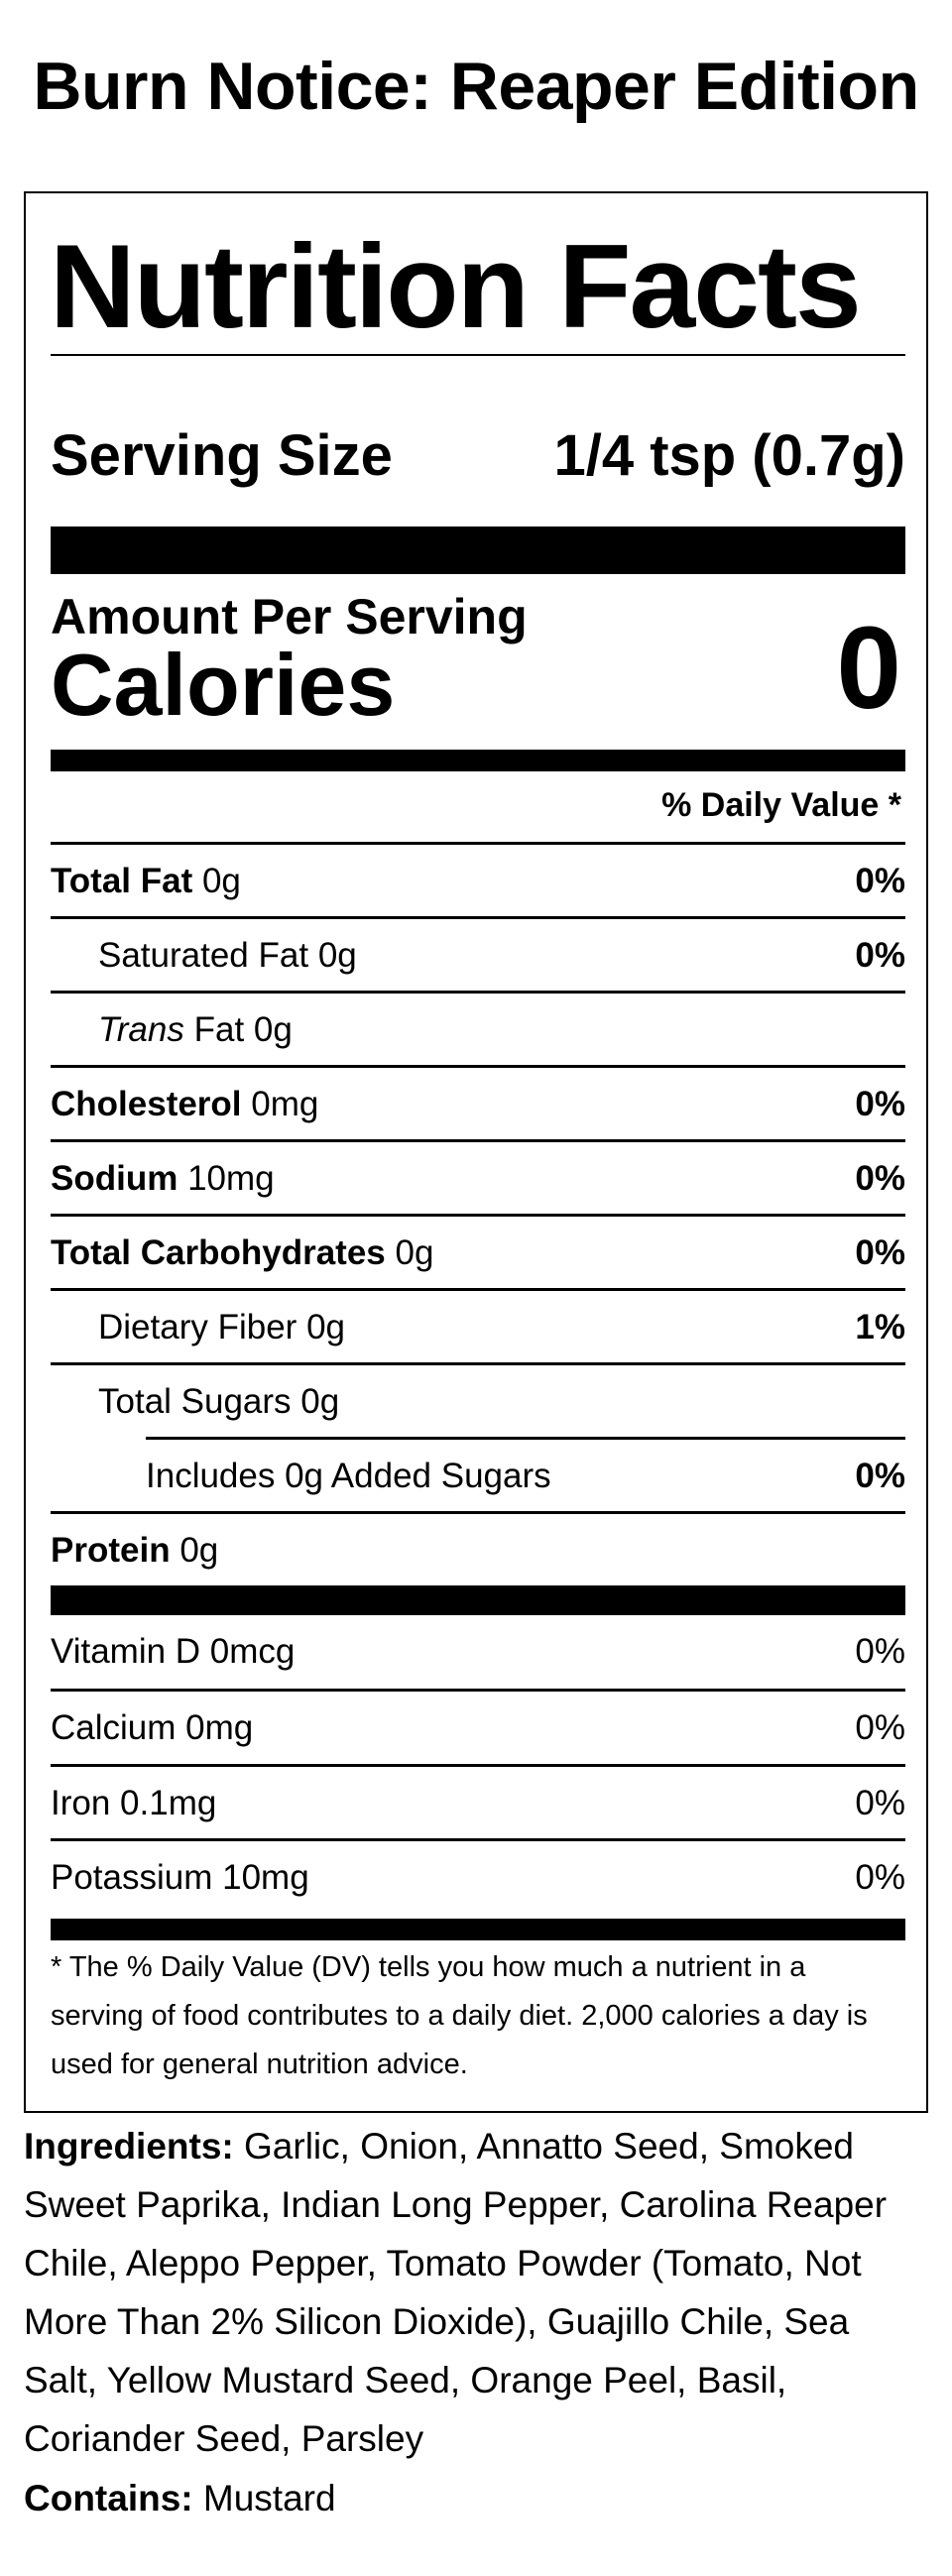  Describe the element at coordinates (478, 882) in the screenshot. I see `nutrient-row-total-fat: Total Fat 0g 0%` at that location.